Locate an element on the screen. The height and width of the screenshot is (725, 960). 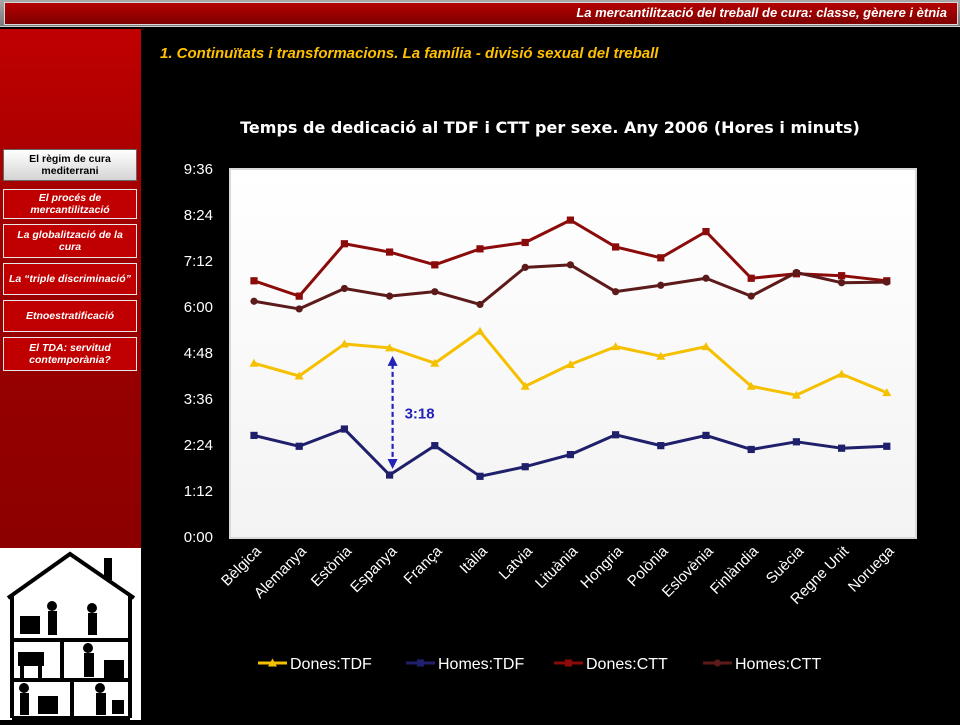
legend-item: Dones:CTT is located at coordinates (611, 664).